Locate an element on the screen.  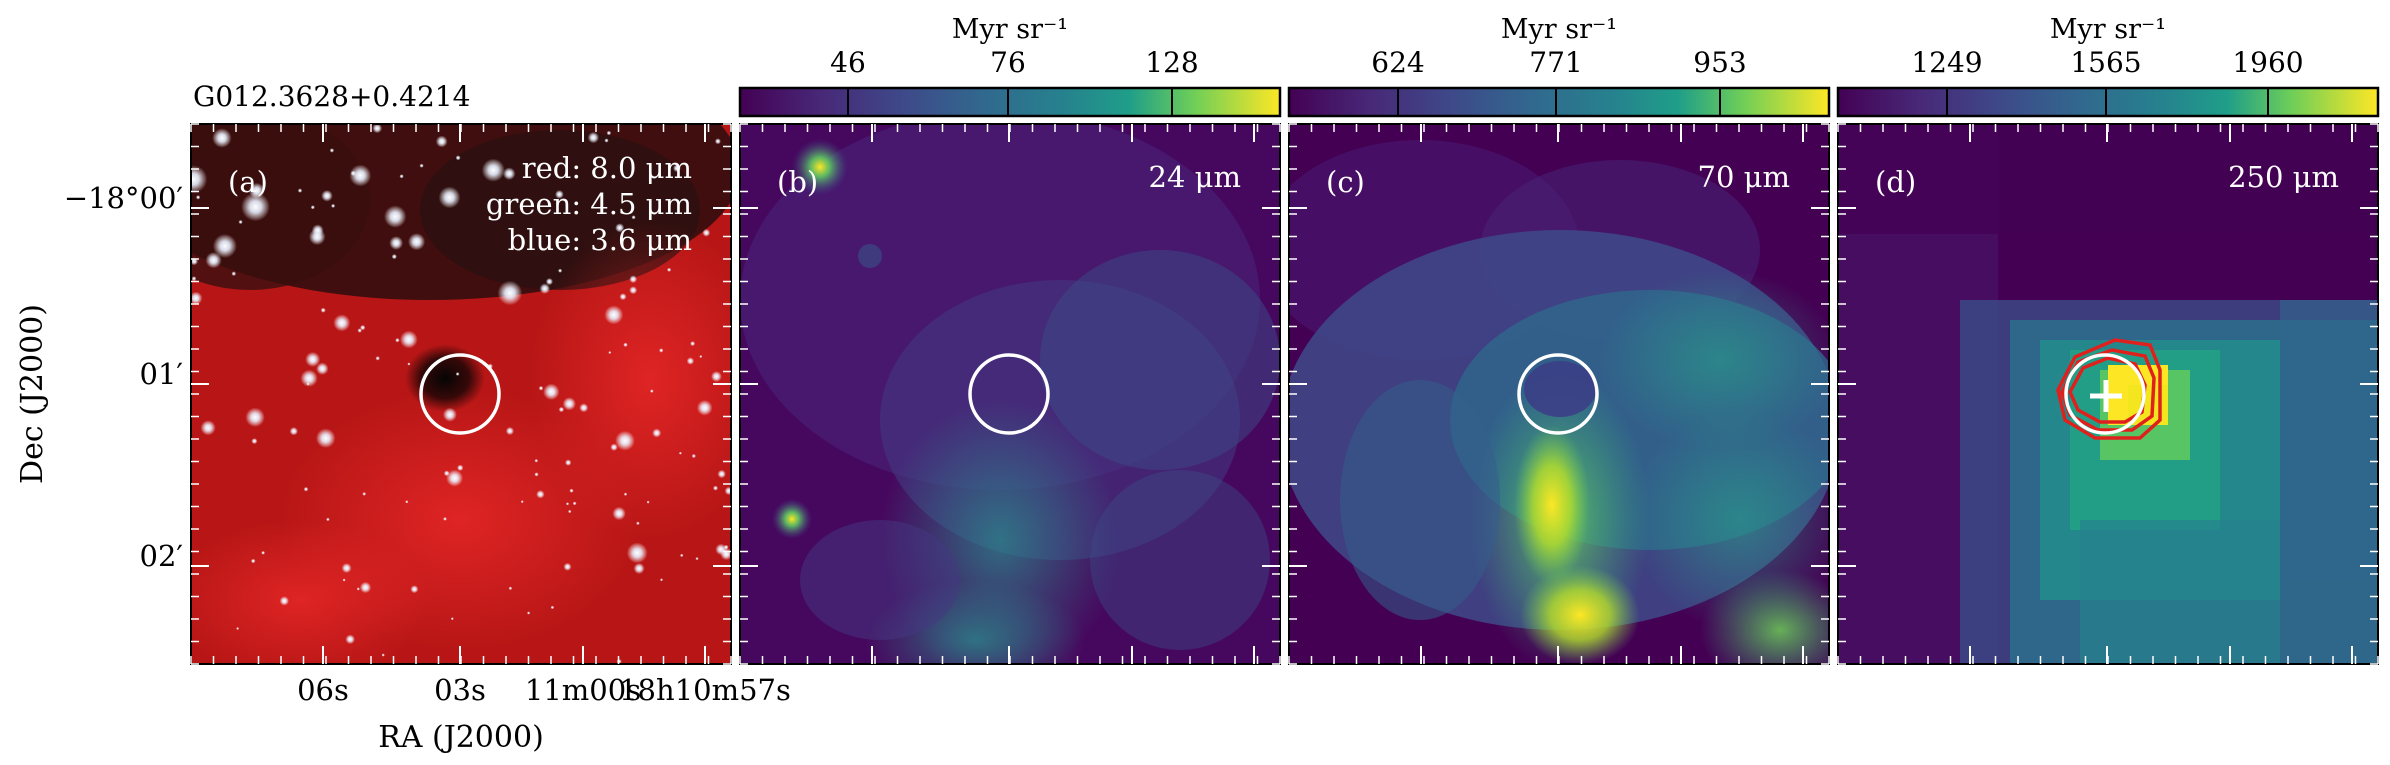
colorbar-b: Myr sr⁻¹ 46 76 128 is located at coordinates (1010, 66).